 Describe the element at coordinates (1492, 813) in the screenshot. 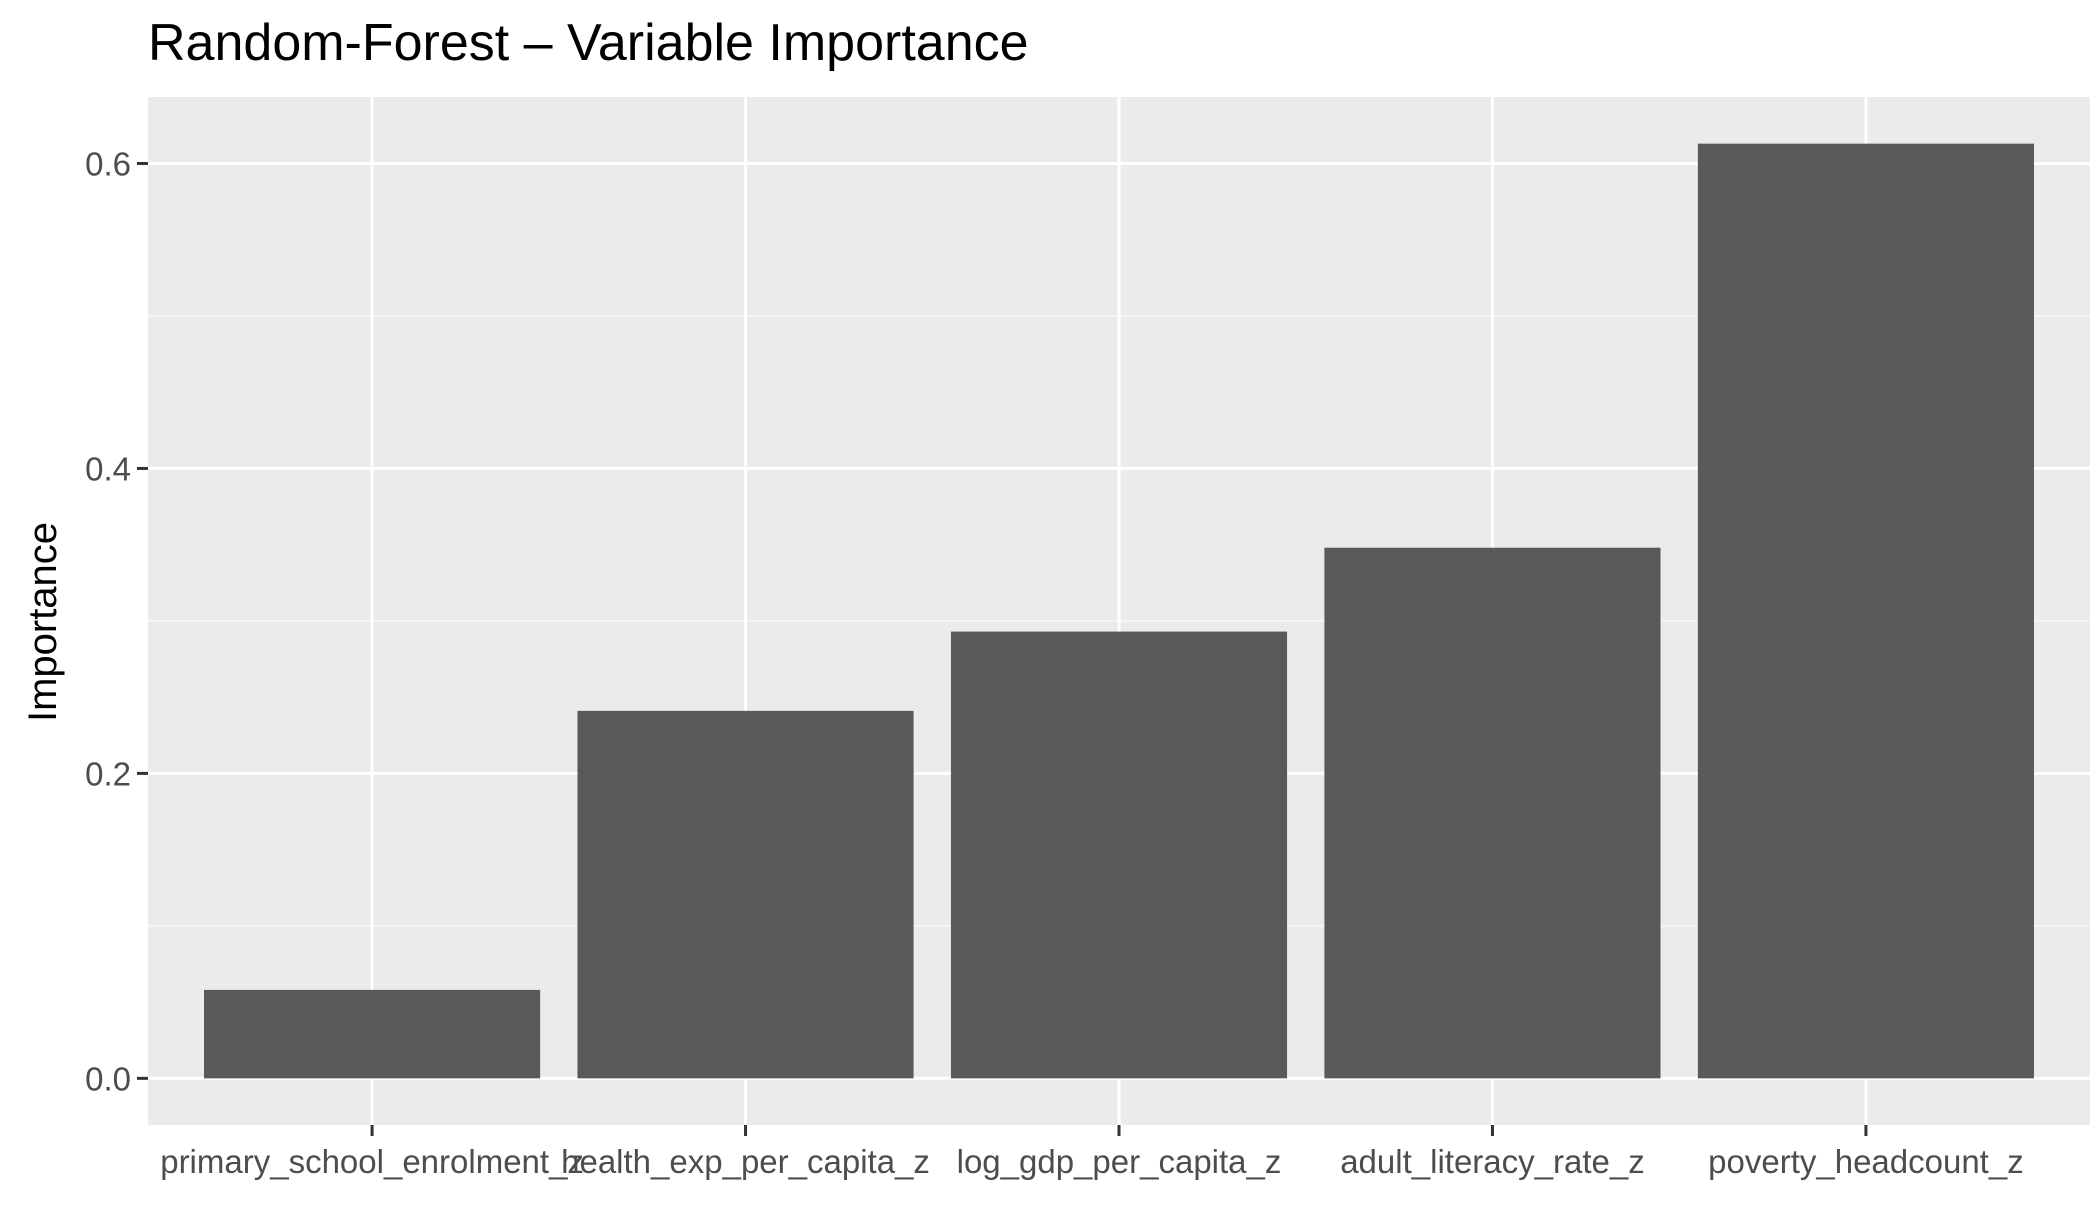

I see `bar-adult_literacy_rate_z` at that location.